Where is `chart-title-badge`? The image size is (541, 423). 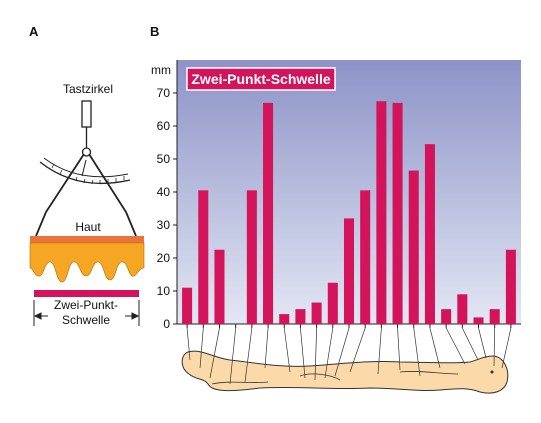
chart-title-badge is located at coordinates (261, 79).